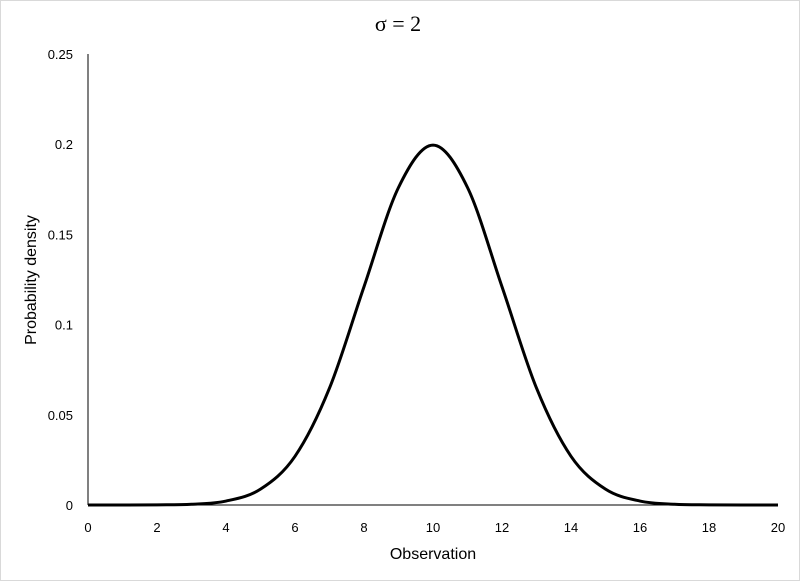 The width and height of the screenshot is (800, 581). I want to click on x-tick-label: 8, so click(363, 527).